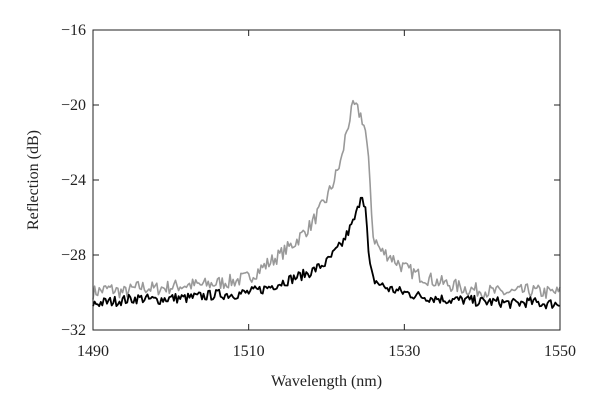 This screenshot has height=409, width=600. Describe the element at coordinates (404, 351) in the screenshot. I see `x-tick-label: 1530` at that location.